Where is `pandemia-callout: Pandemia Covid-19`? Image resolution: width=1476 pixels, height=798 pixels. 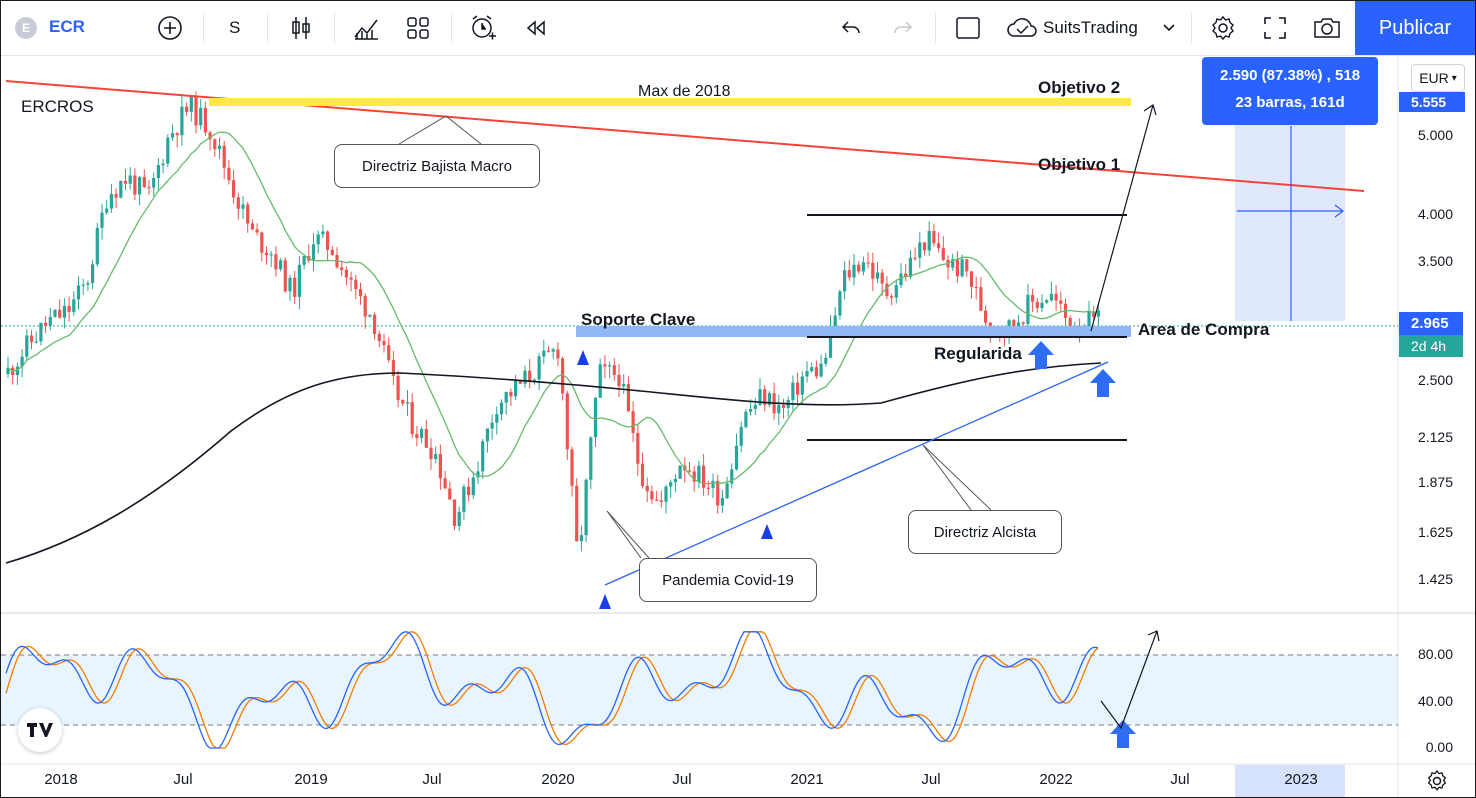
pandemia-callout: Pandemia Covid-19 is located at coordinates (728, 580).